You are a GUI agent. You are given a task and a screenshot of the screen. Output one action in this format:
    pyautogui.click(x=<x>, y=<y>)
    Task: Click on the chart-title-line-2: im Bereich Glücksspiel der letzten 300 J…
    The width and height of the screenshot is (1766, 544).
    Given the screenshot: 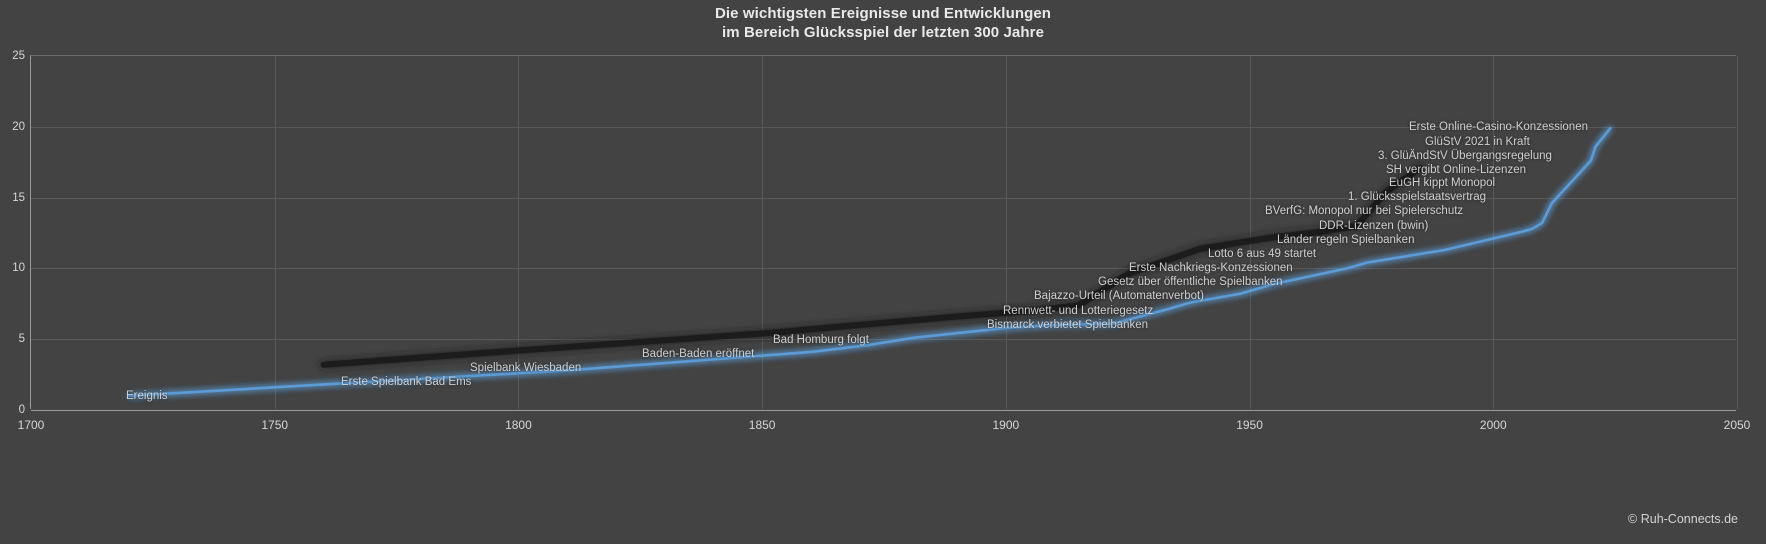 What is the action you would take?
    pyautogui.click(x=883, y=32)
    